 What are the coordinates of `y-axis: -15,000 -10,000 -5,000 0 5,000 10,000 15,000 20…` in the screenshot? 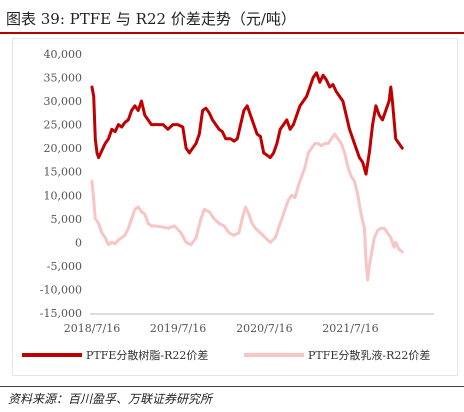 It's located at (61, 184).